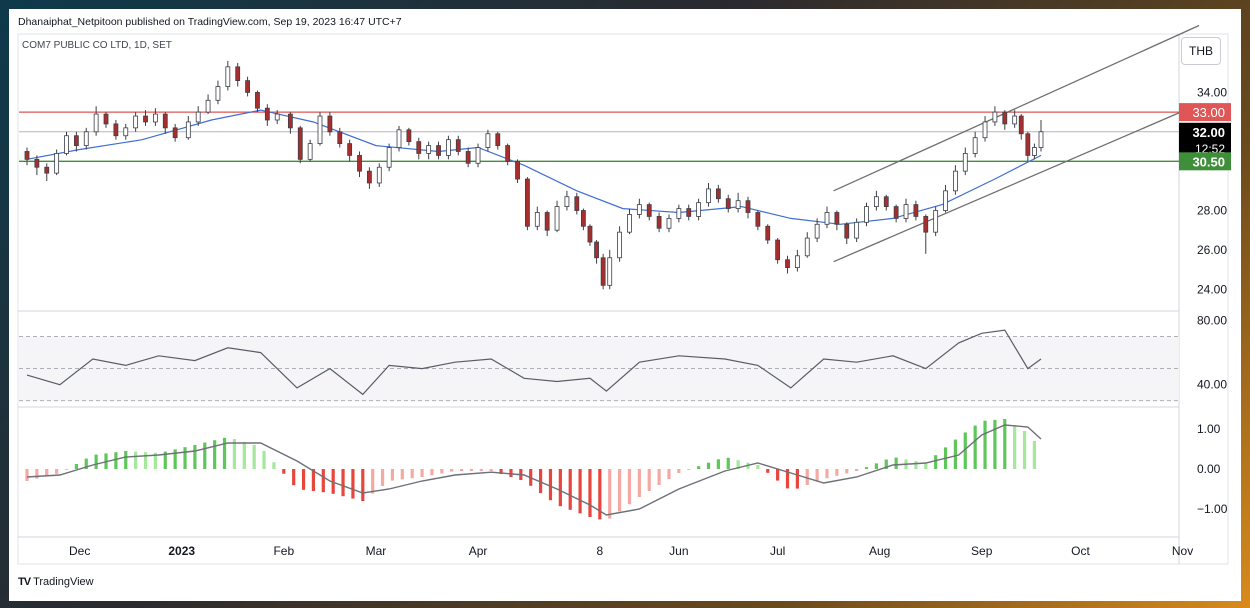 The width and height of the screenshot is (1250, 608). What do you see at coordinates (1212, 509) in the screenshot?
I see `macd-tick-label: −1.00` at bounding box center [1212, 509].